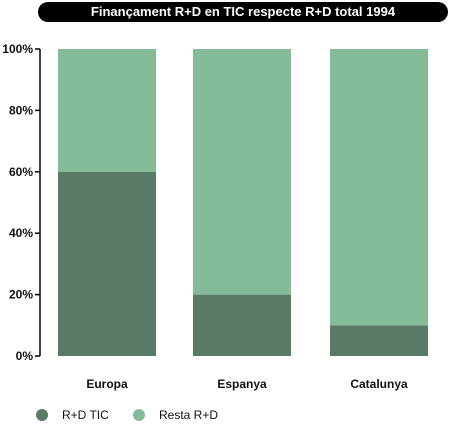 Image resolution: width=450 pixels, height=442 pixels. I want to click on legend-item-rd-tic: R+D TIC, so click(72, 415).